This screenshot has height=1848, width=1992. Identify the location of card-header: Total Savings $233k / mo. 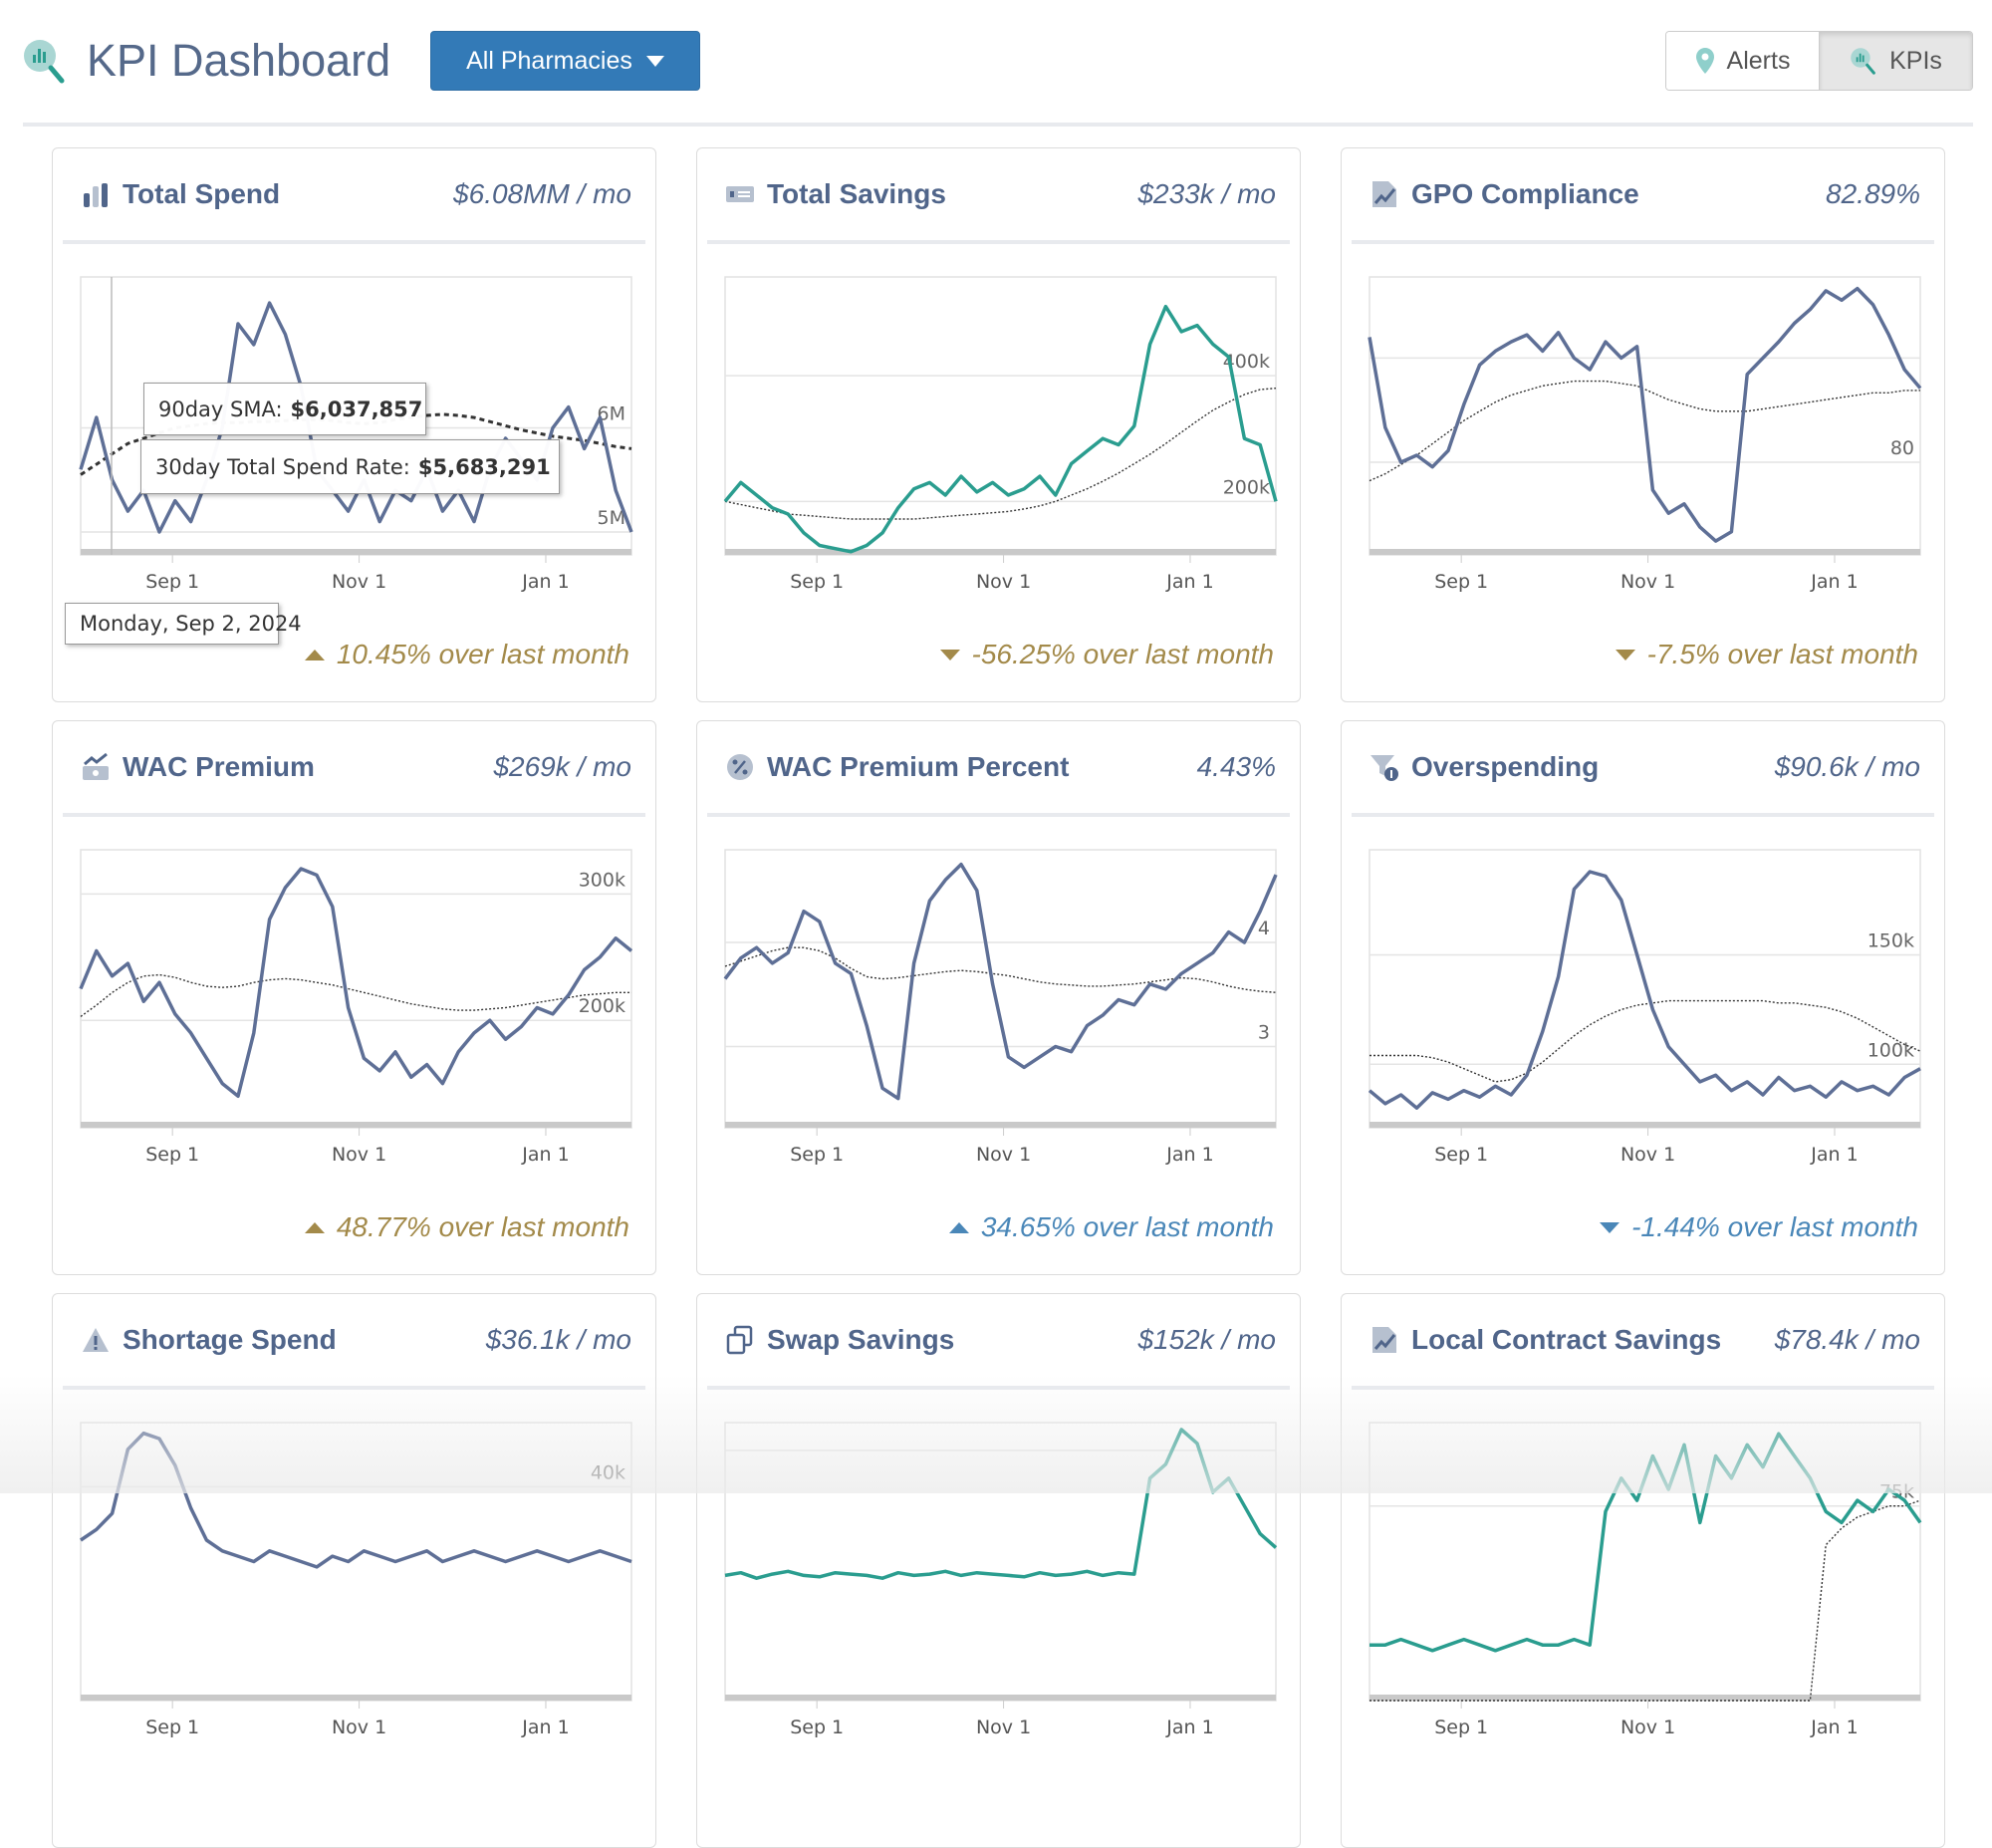
(1000, 194).